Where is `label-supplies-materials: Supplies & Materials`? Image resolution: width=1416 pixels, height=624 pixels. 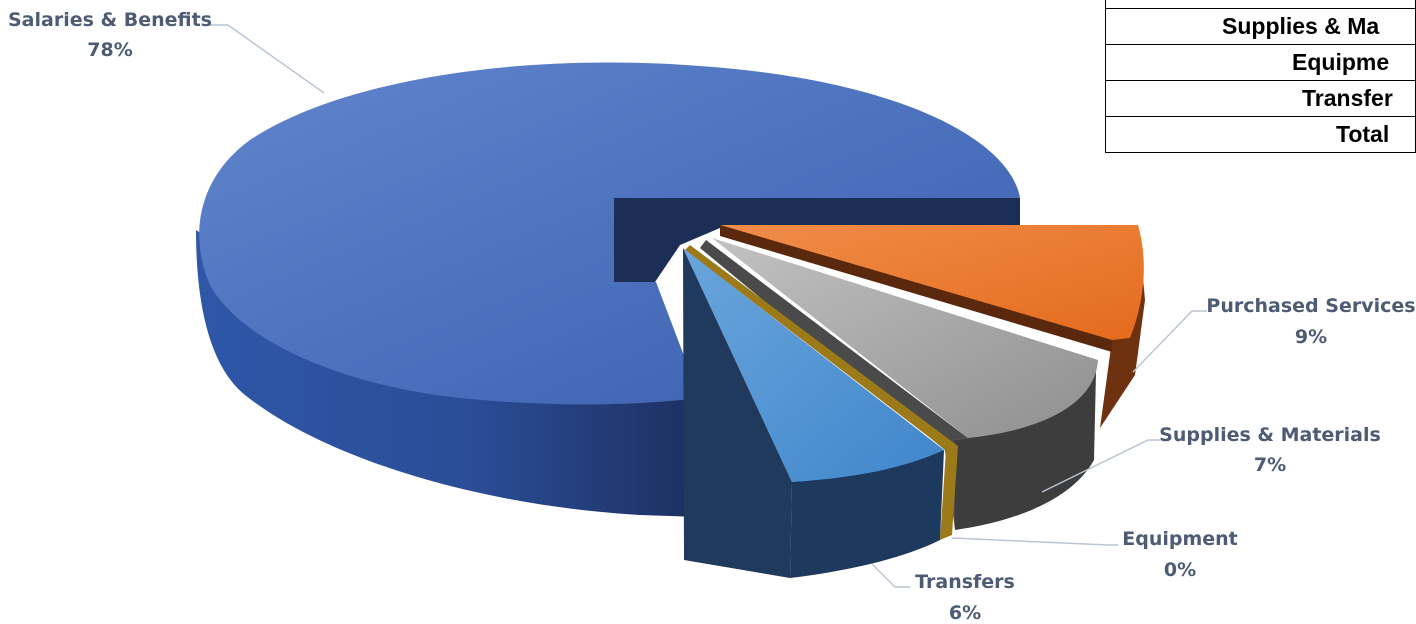
label-supplies-materials: Supplies & Materials is located at coordinates (1270, 435).